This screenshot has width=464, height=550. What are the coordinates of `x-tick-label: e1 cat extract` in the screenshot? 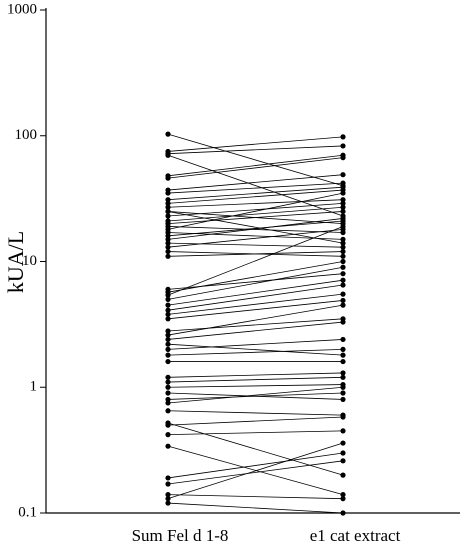 It's located at (355, 535).